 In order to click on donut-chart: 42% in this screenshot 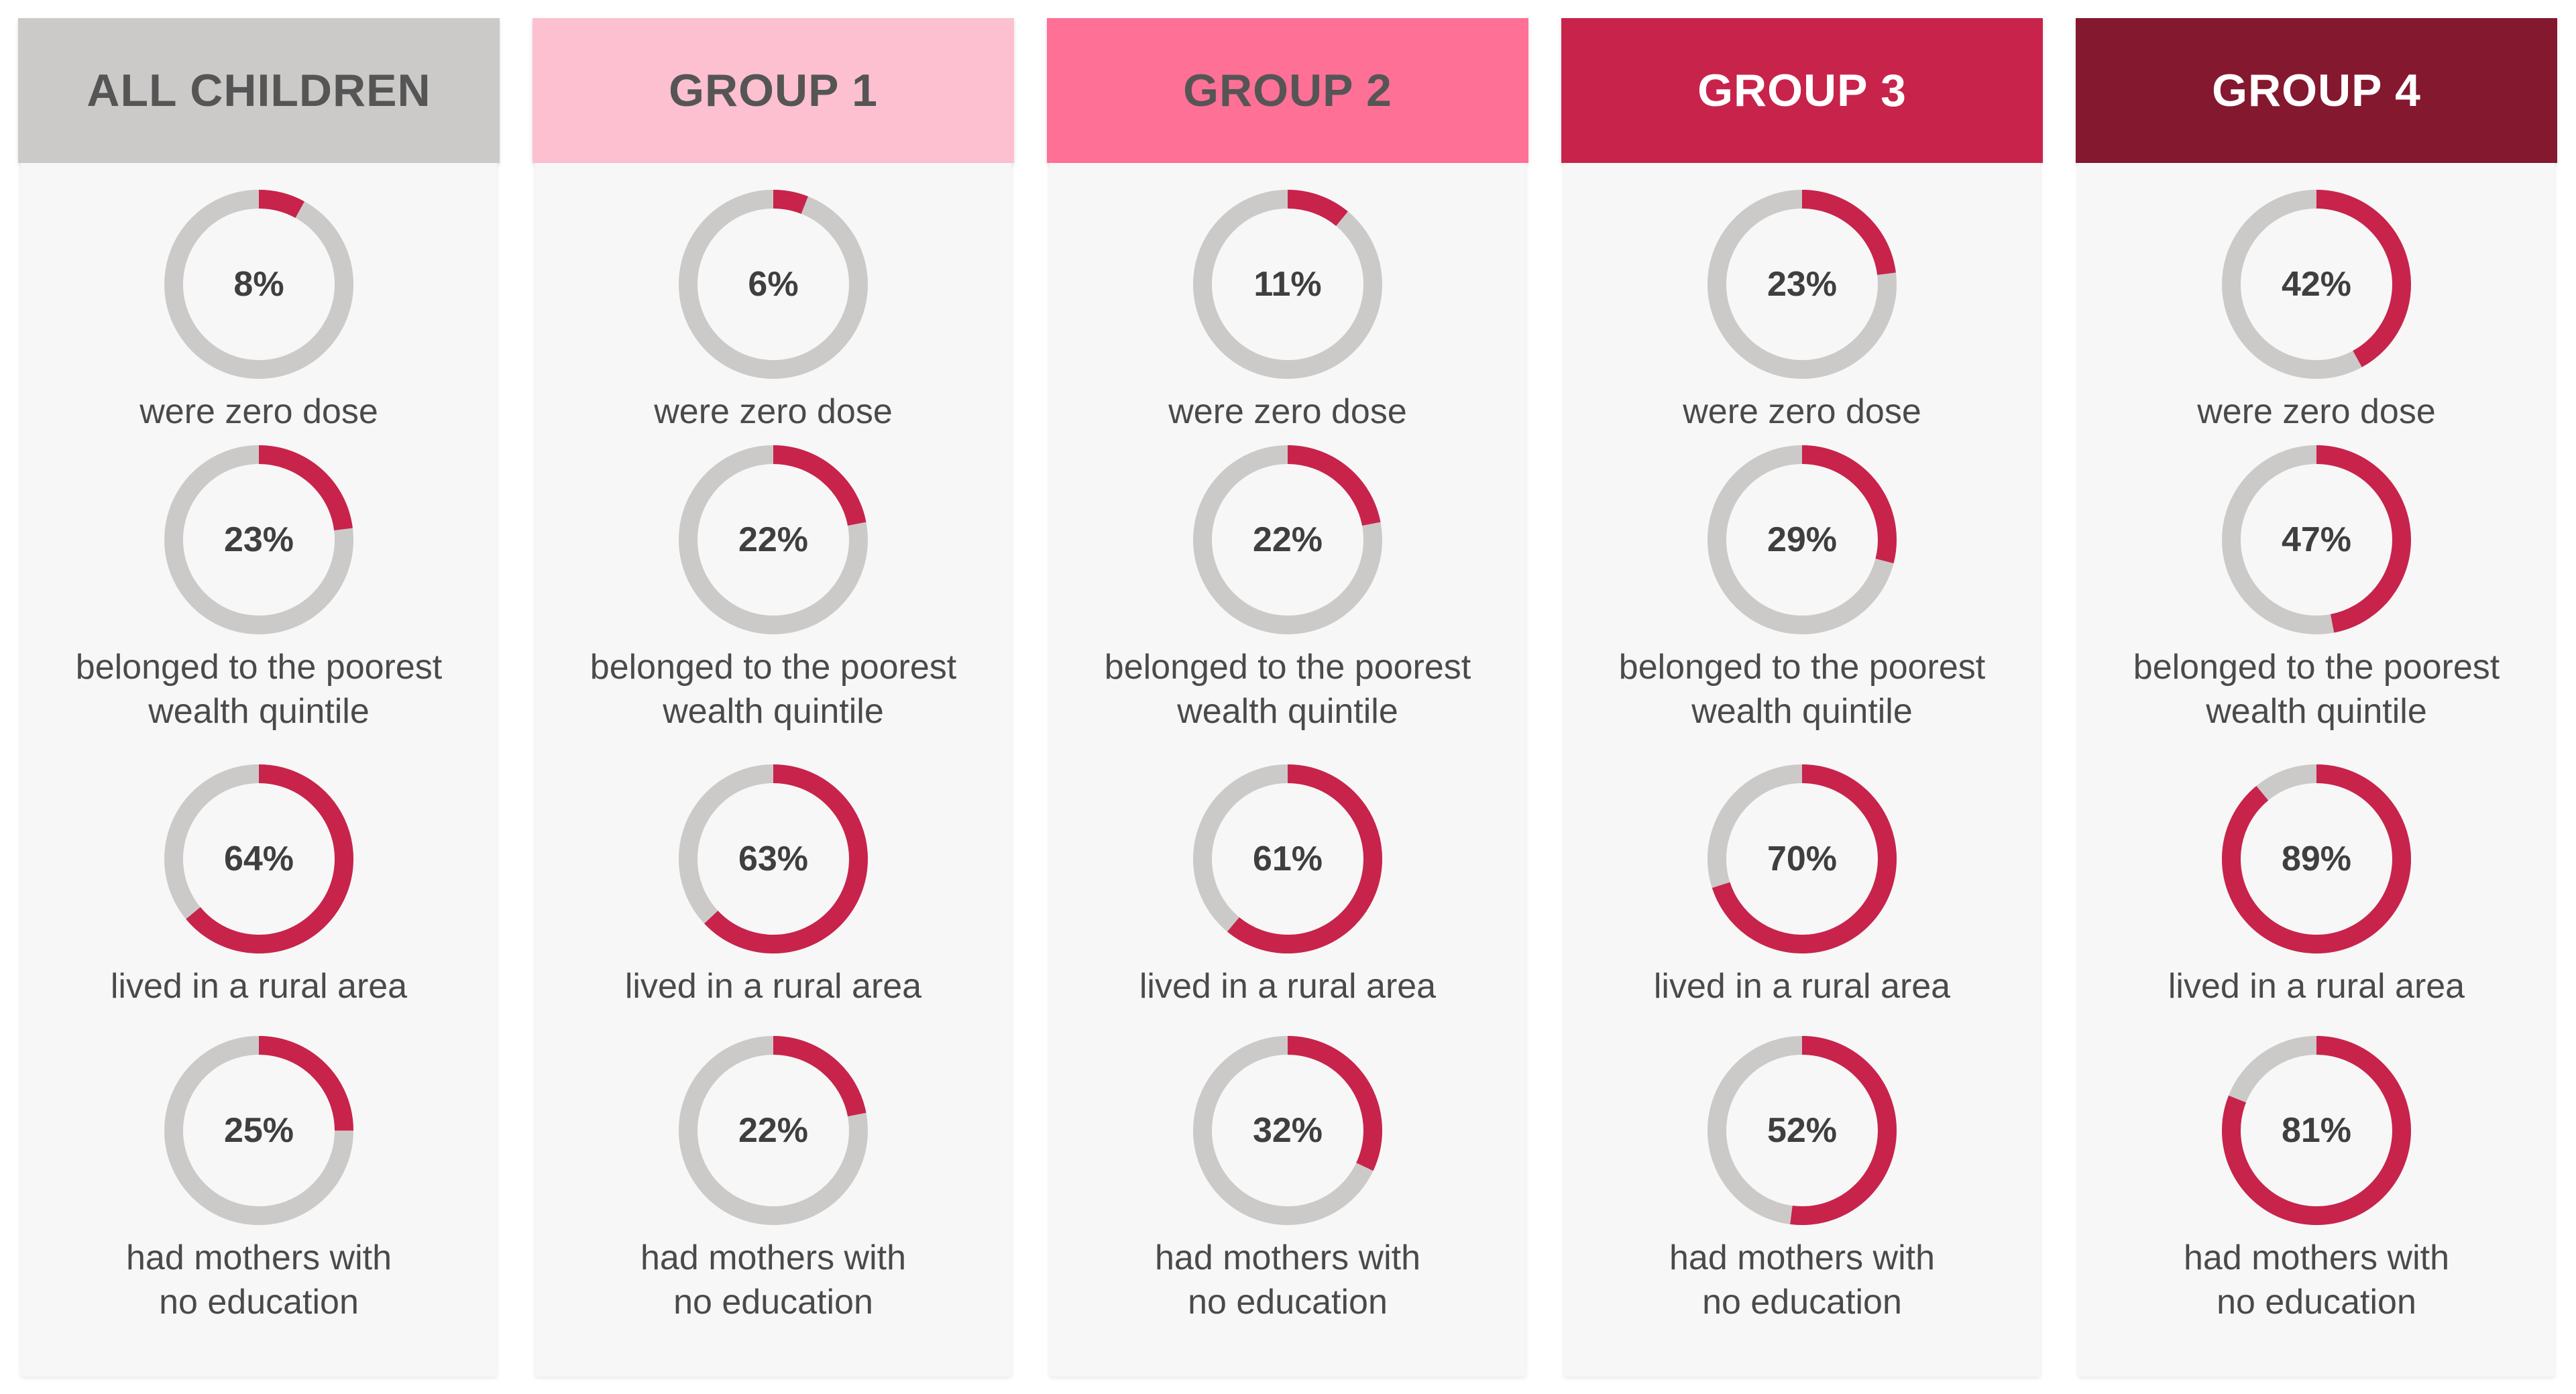, I will do `click(2316, 284)`.